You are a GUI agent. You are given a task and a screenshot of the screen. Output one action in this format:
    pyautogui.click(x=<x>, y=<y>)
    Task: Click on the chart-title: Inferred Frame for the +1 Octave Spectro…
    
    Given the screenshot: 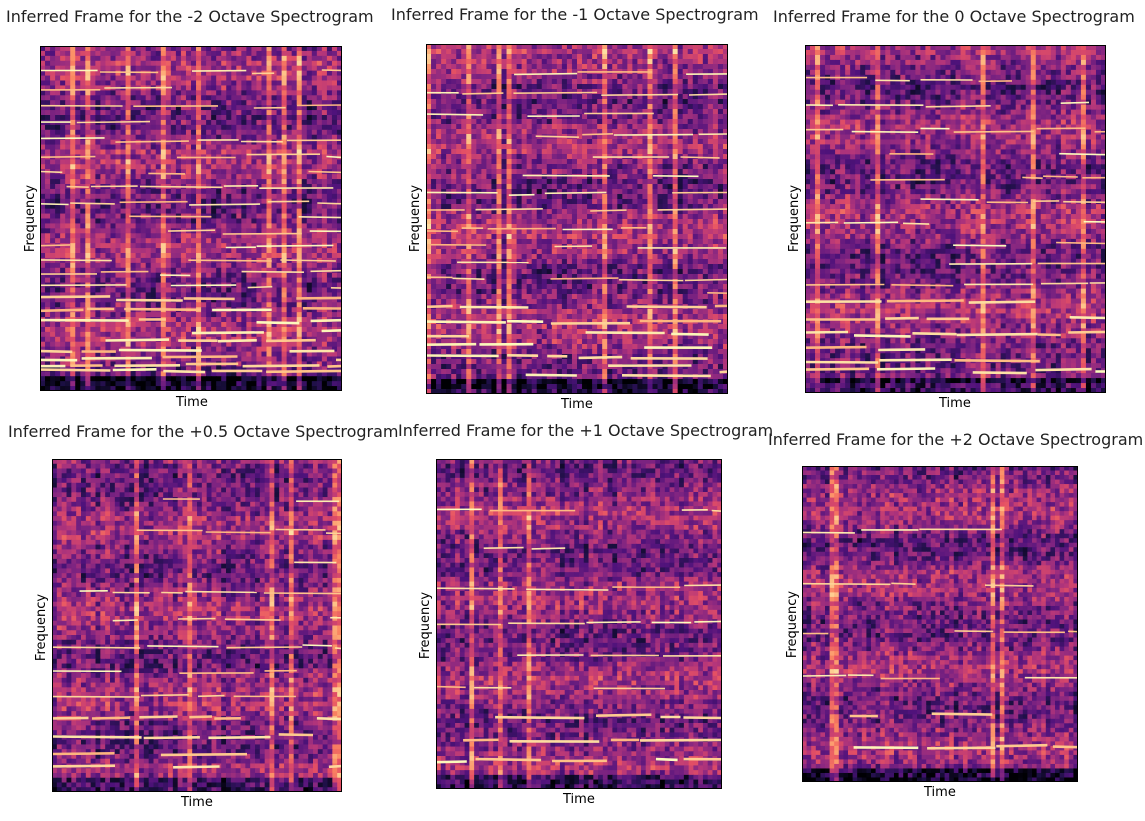 What is the action you would take?
    pyautogui.click(x=585, y=430)
    